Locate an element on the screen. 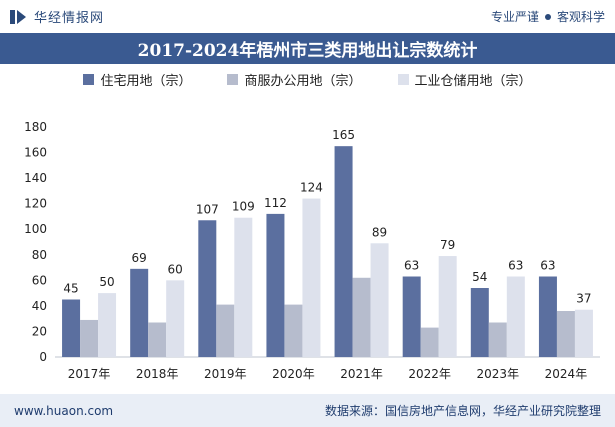 The width and height of the screenshot is (615, 427). x-tick-label: 2018年 is located at coordinates (157, 374).